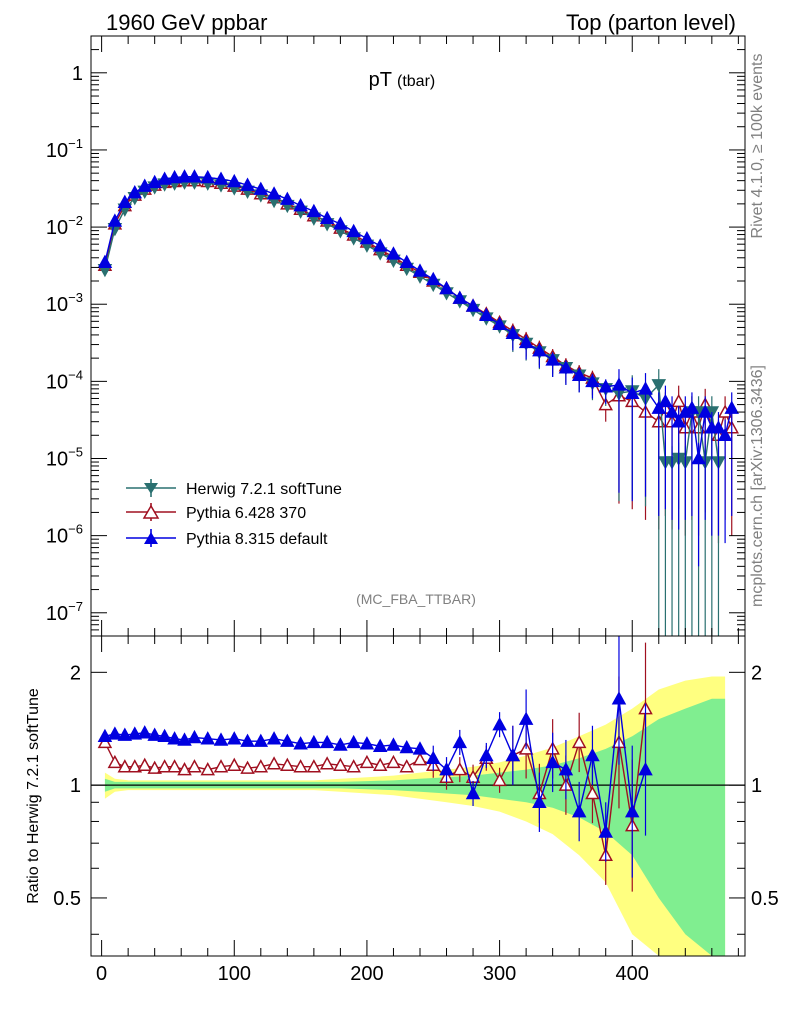 This screenshot has height=1024, width=786. Describe the element at coordinates (64, 226) in the screenshot. I see `y-tick-label: 10⁻²` at that location.